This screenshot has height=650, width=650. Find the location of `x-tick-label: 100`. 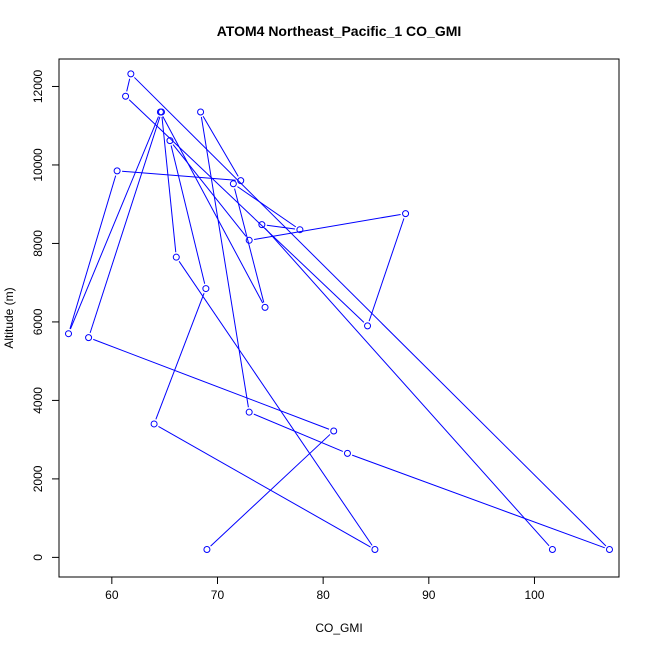

x-tick-label: 100 is located at coordinates (534, 595).